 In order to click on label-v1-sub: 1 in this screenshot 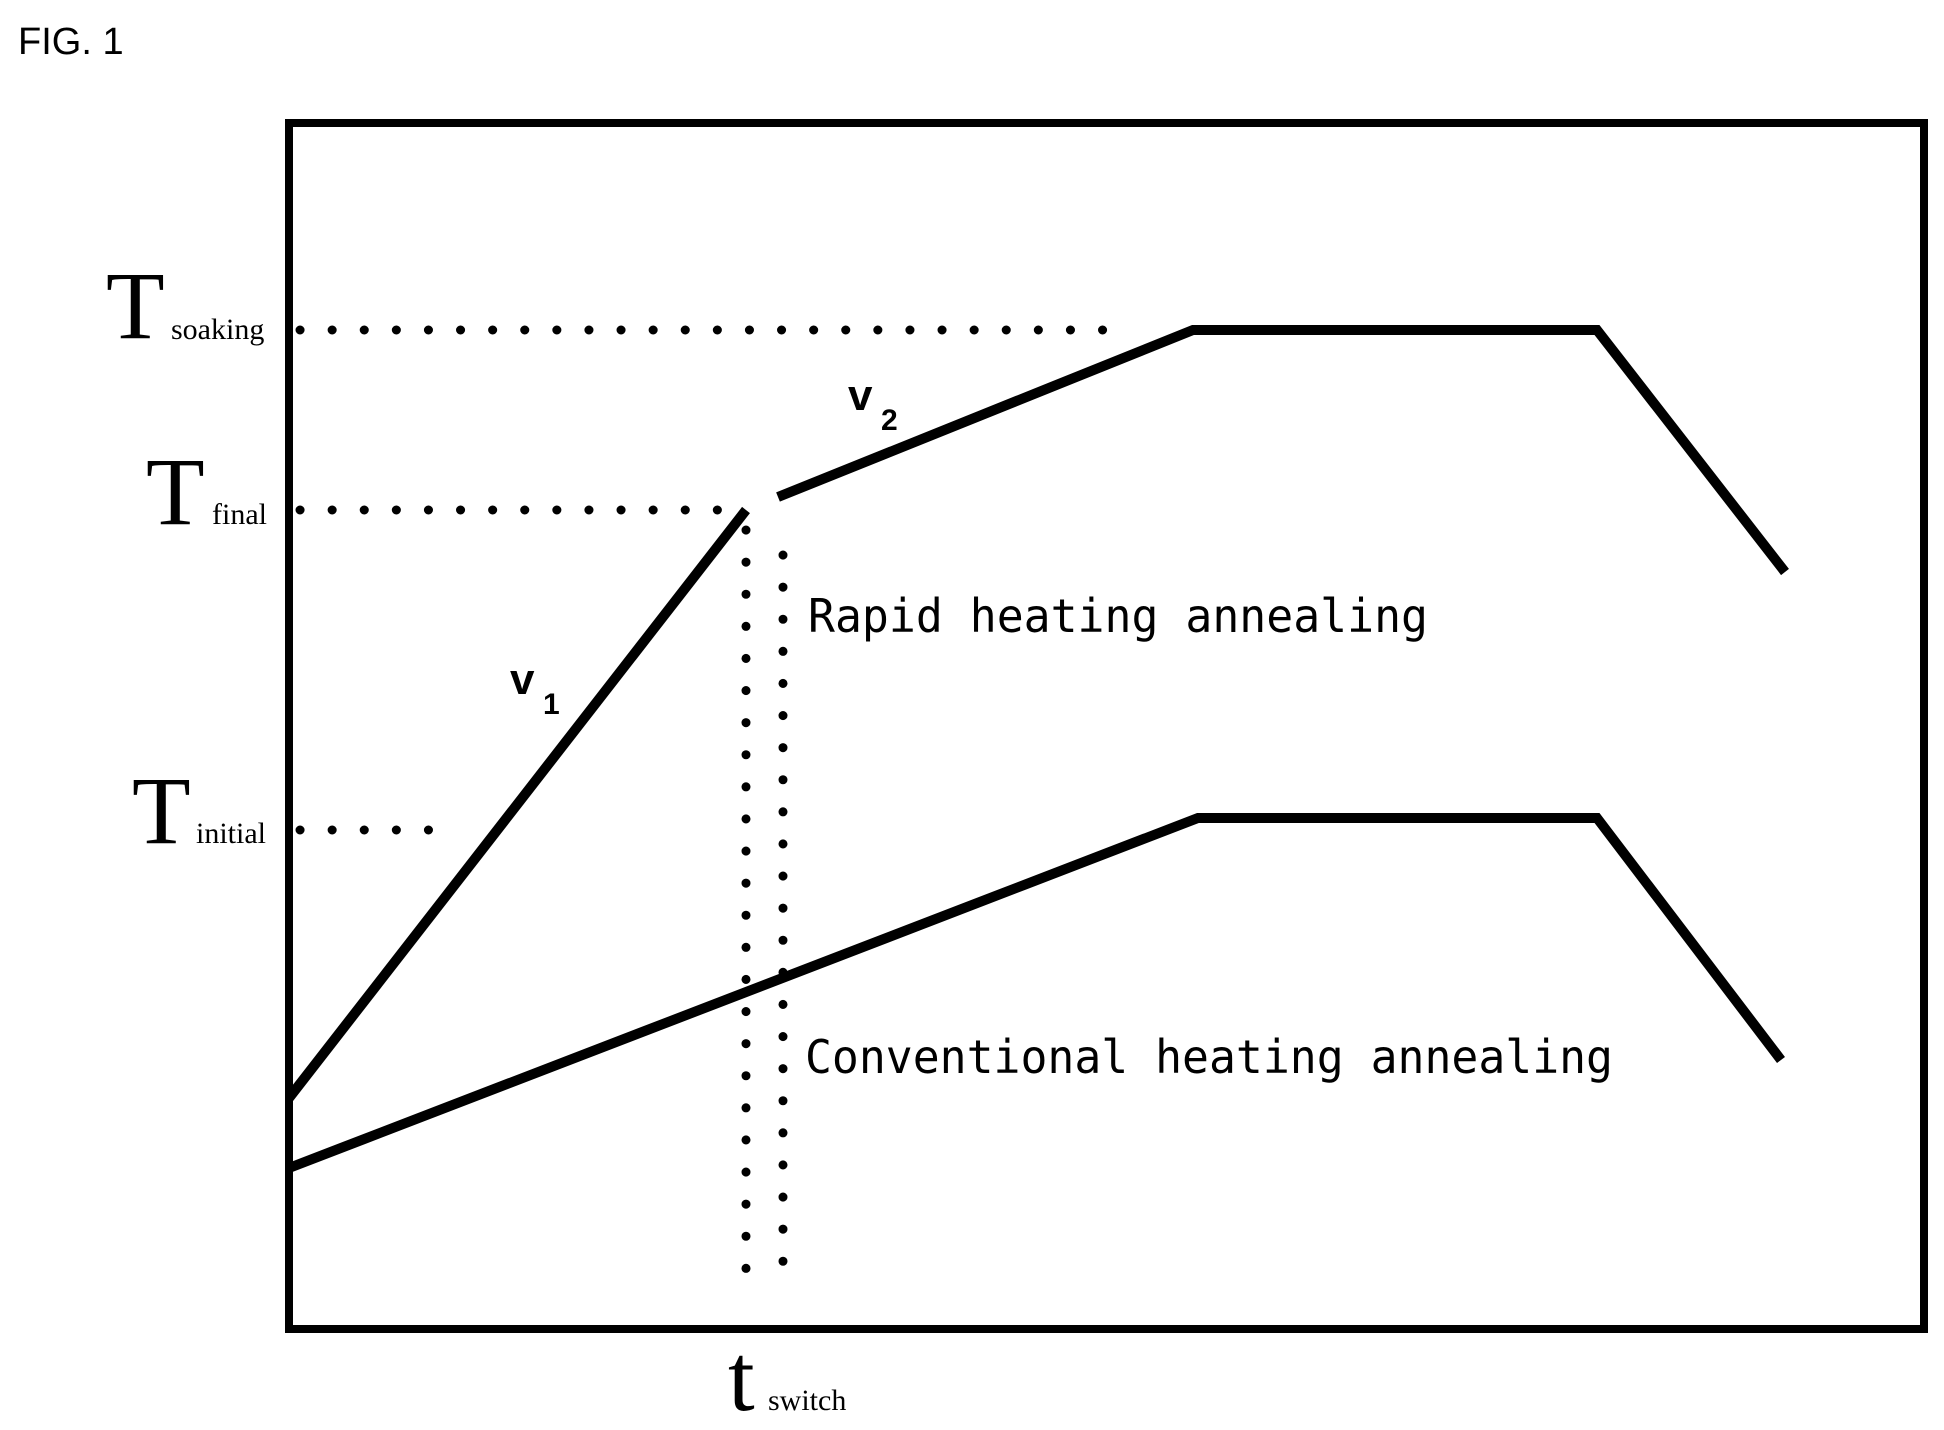, I will do `click(551, 704)`.